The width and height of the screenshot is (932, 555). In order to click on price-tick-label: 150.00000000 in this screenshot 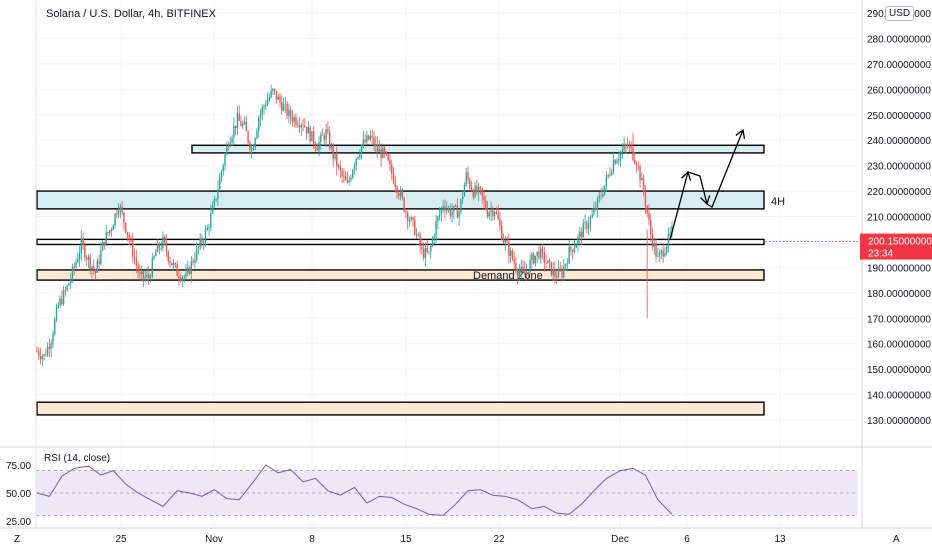, I will do `click(899, 370)`.